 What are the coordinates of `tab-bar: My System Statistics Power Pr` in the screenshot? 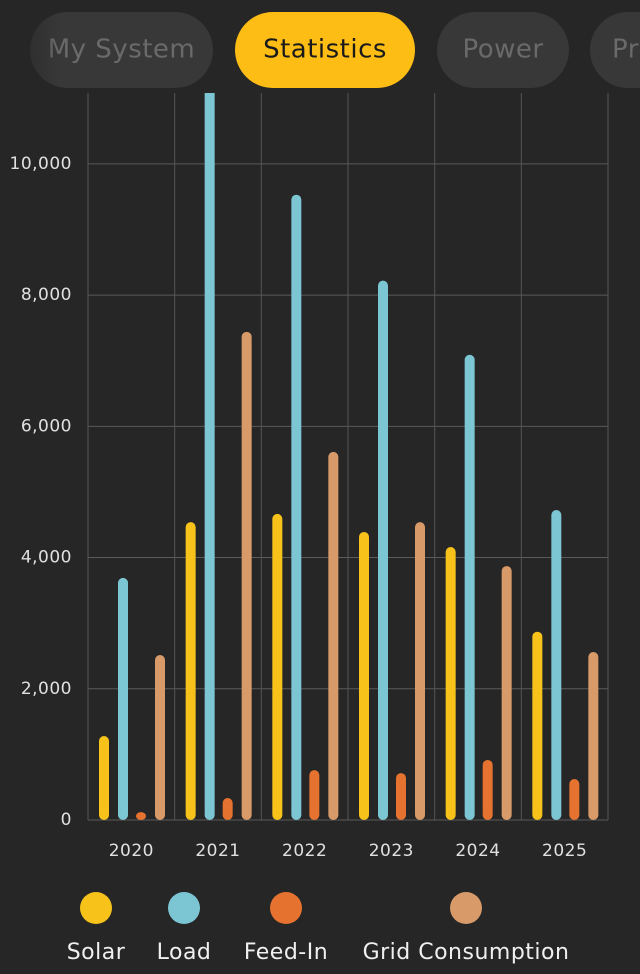 It's located at (320, 50).